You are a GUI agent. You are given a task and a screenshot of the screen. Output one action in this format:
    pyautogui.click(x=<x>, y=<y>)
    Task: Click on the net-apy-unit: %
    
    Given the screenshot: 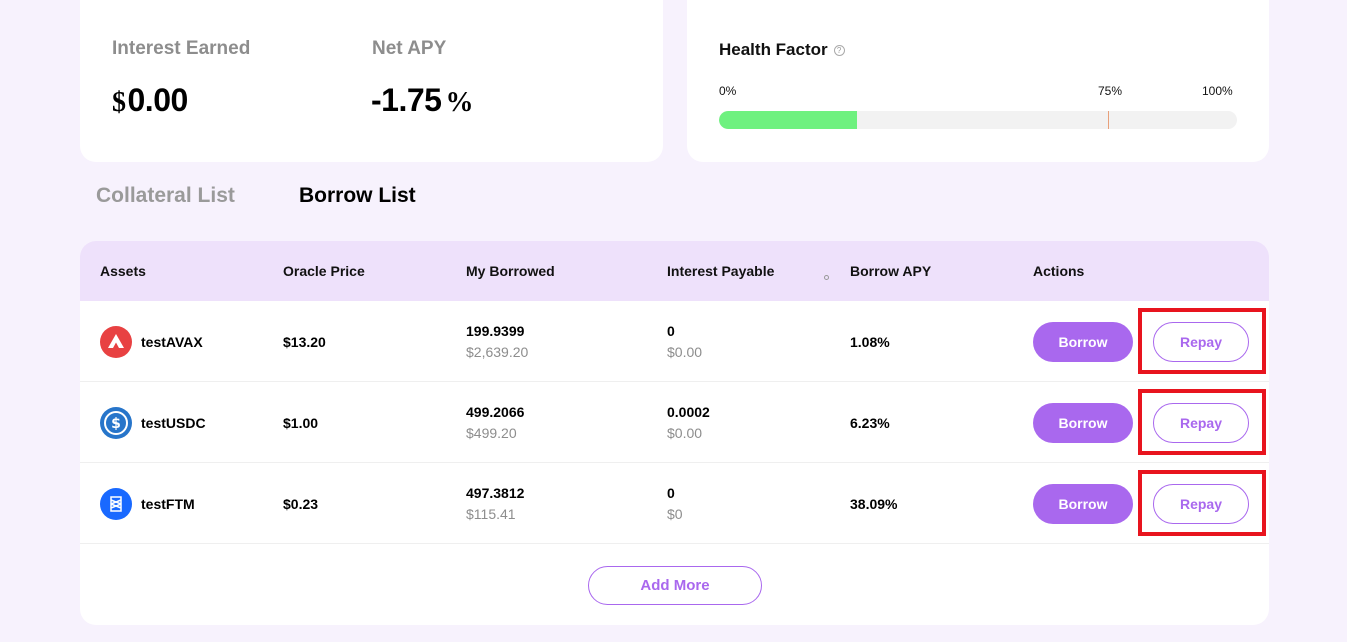 What is the action you would take?
    pyautogui.click(x=459, y=102)
    